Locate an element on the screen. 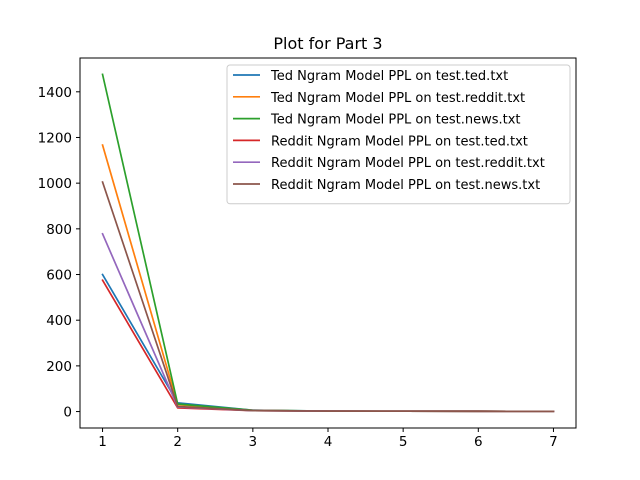 The width and height of the screenshot is (640, 480). y-tick-label: 1000 is located at coordinates (55, 184).